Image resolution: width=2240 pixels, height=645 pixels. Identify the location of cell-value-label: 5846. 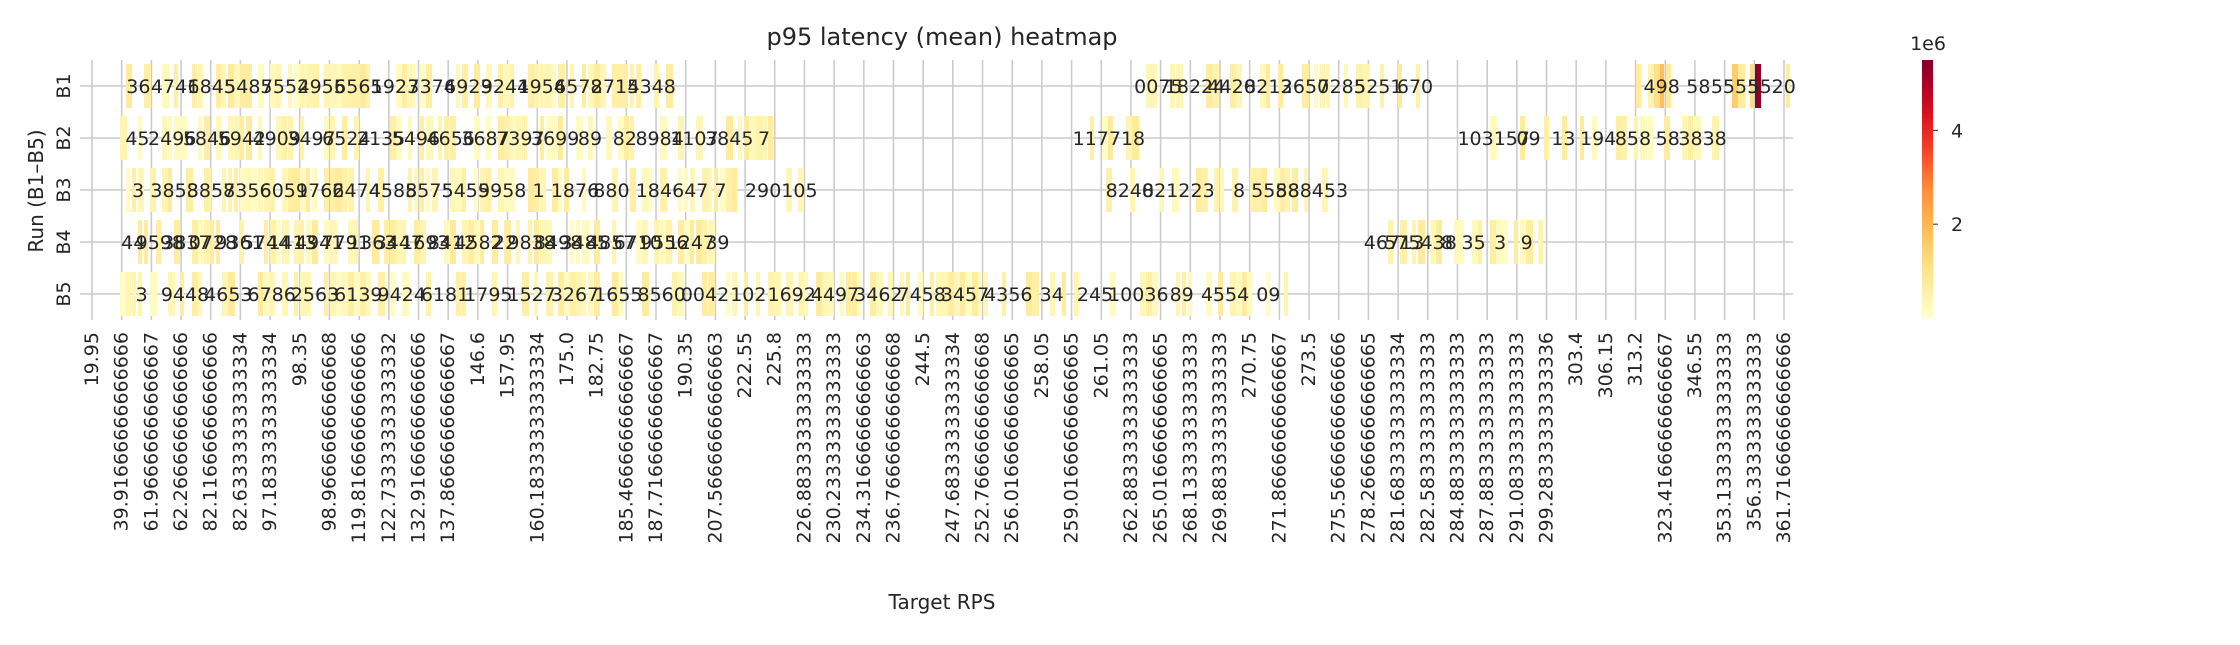
(207, 139).